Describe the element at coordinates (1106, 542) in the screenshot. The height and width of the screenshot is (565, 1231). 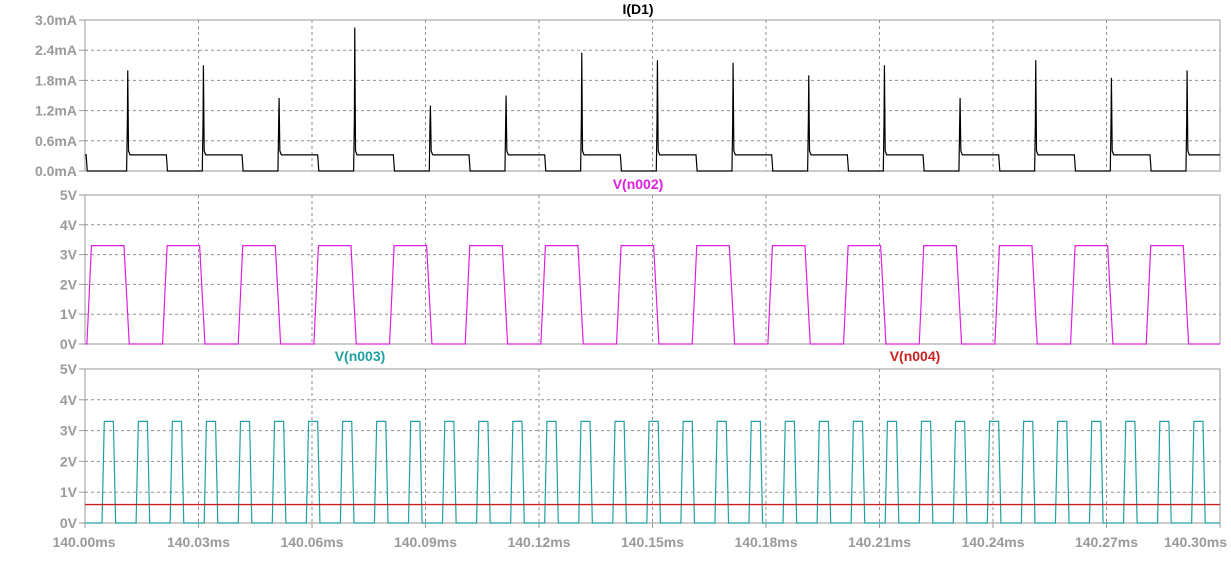
I see `x-tick-label: 140.27ms` at that location.